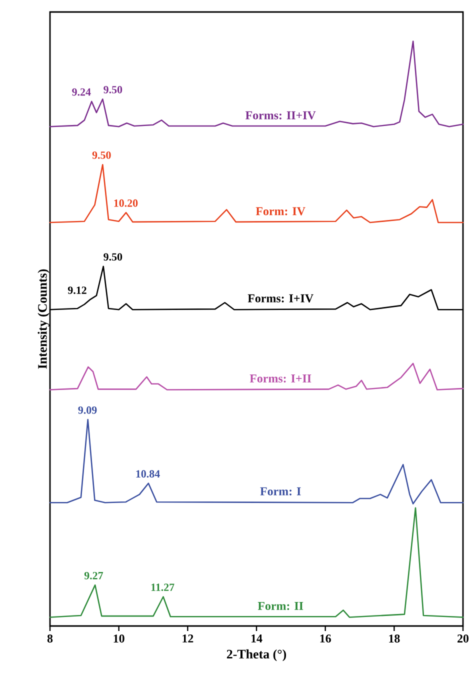 The image size is (475, 700). What do you see at coordinates (463, 638) in the screenshot?
I see `x-tick-label: 20` at bounding box center [463, 638].